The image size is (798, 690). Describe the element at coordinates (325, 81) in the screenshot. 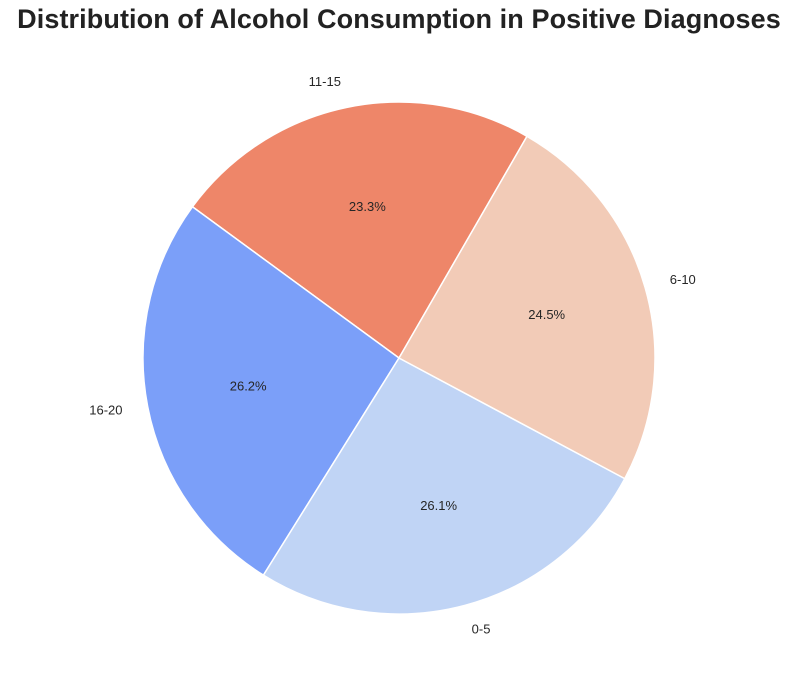

I see `slice-label-11-15: 11-15` at that location.